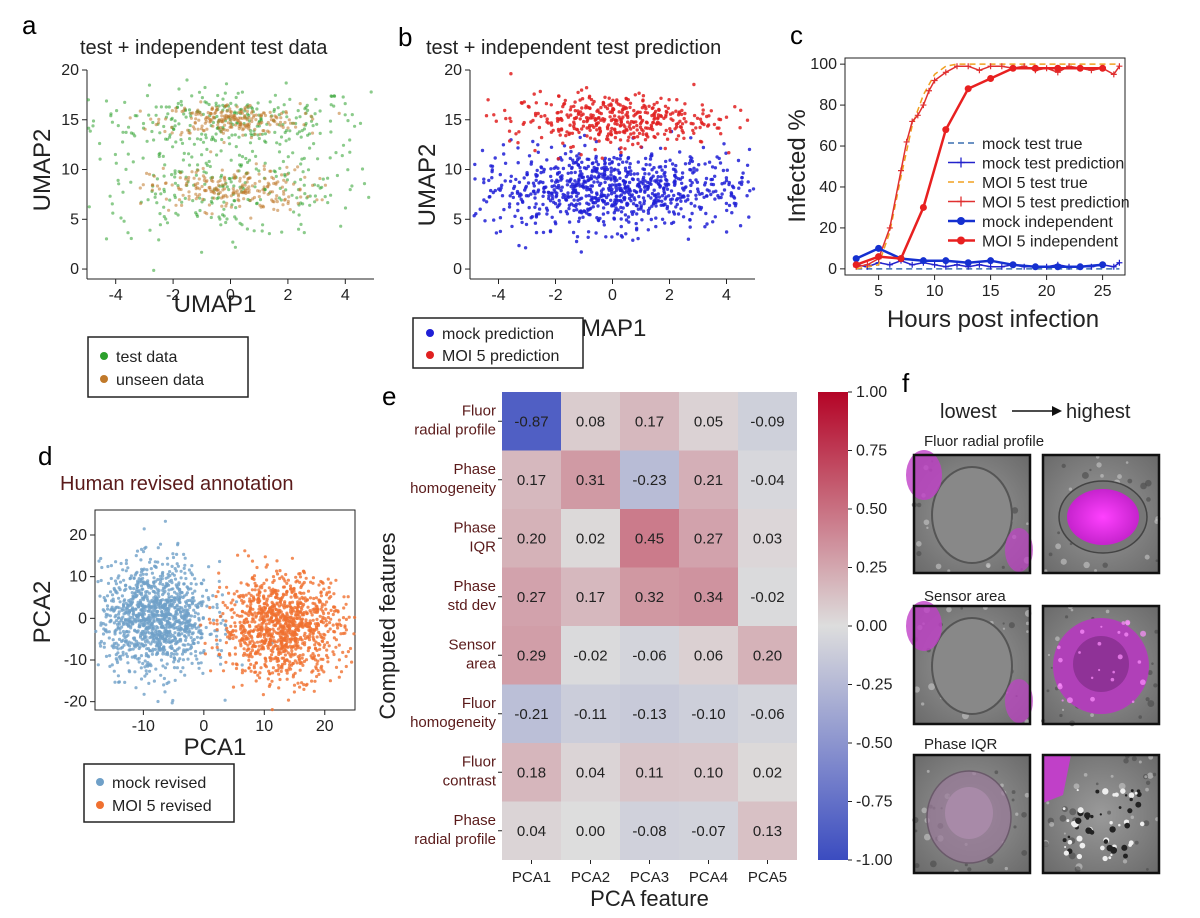 The height and width of the screenshot is (918, 1200). What do you see at coordinates (100, 805) in the screenshot?
I see `legend-d-marker-moi` at bounding box center [100, 805].